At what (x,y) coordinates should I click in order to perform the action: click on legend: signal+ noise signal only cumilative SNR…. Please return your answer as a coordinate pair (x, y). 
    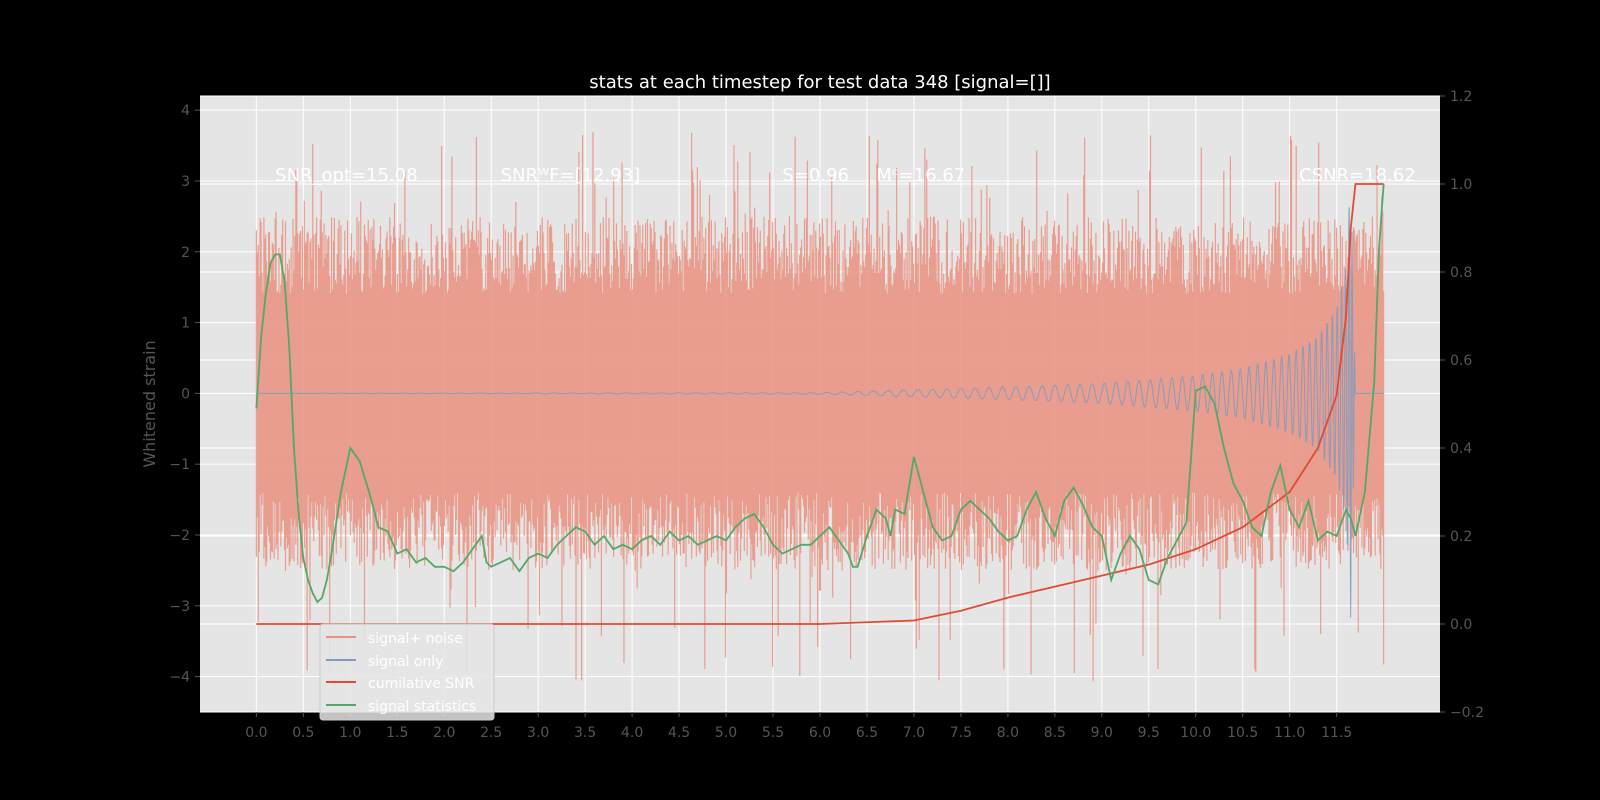
    Looking at the image, I should click on (407, 672).